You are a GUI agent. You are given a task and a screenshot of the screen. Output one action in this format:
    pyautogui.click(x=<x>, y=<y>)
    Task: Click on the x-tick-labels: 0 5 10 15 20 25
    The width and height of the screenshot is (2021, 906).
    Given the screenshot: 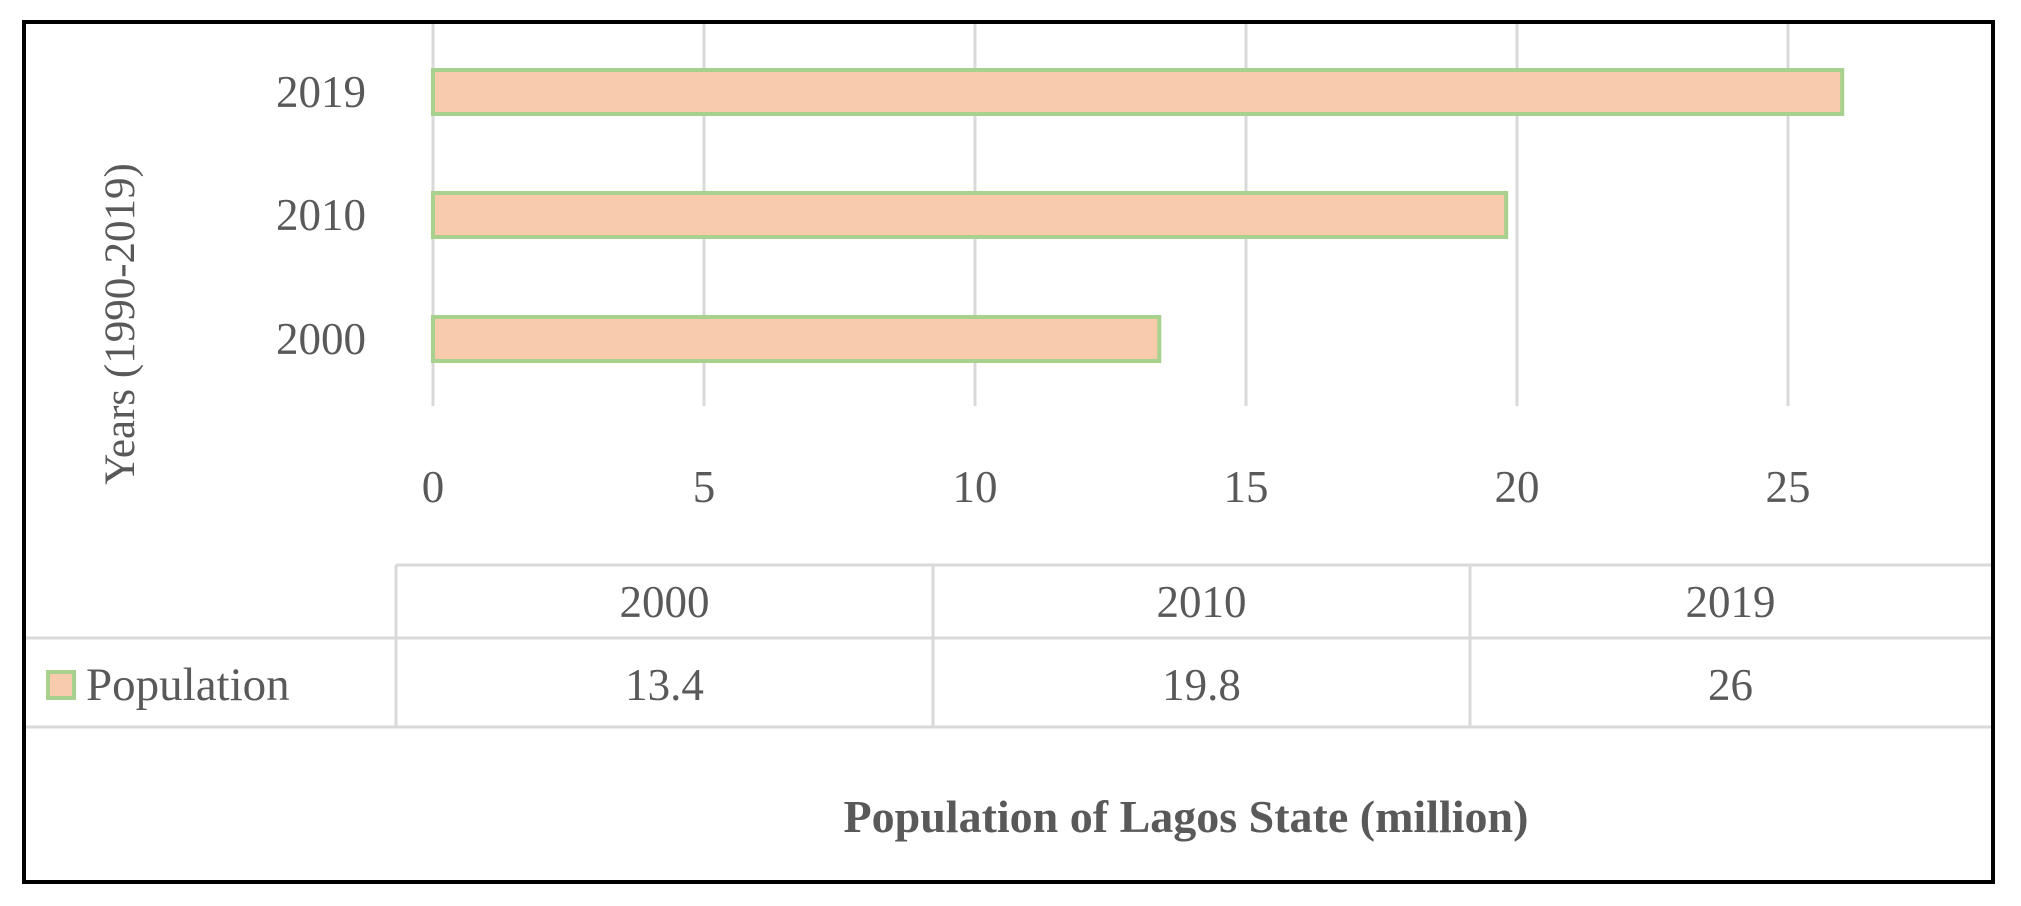 What is the action you would take?
    pyautogui.click(x=1116, y=487)
    